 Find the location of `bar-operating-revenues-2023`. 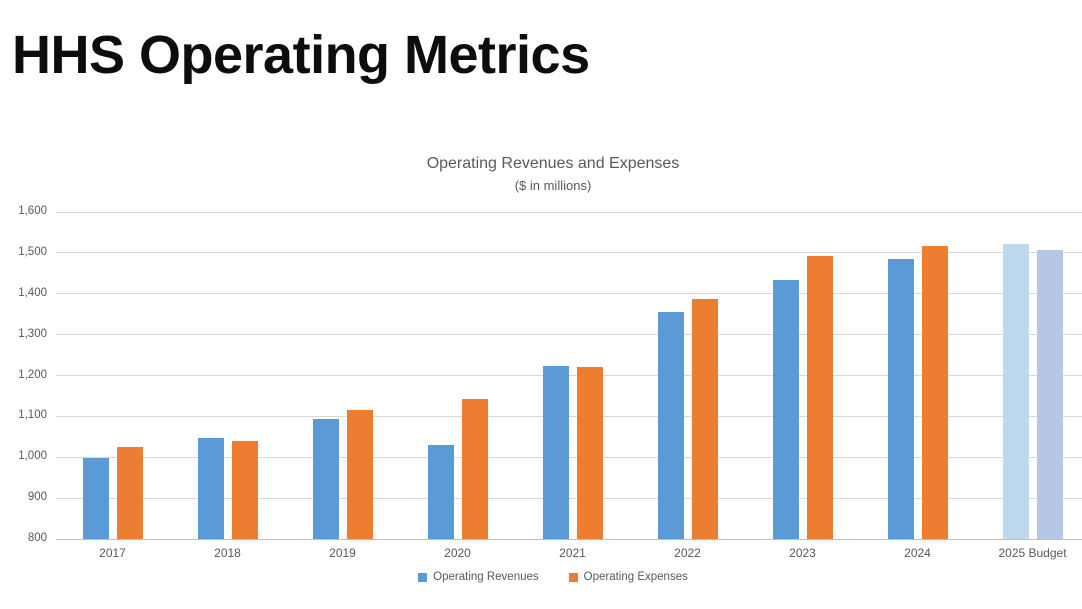

bar-operating-revenues-2023 is located at coordinates (785, 409).